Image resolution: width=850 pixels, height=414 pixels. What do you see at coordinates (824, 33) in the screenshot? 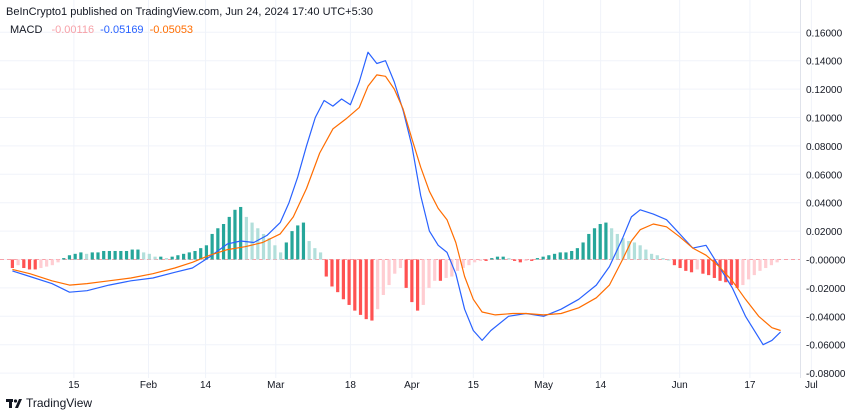
I see `y-tick-label: 0.16000` at bounding box center [824, 33].